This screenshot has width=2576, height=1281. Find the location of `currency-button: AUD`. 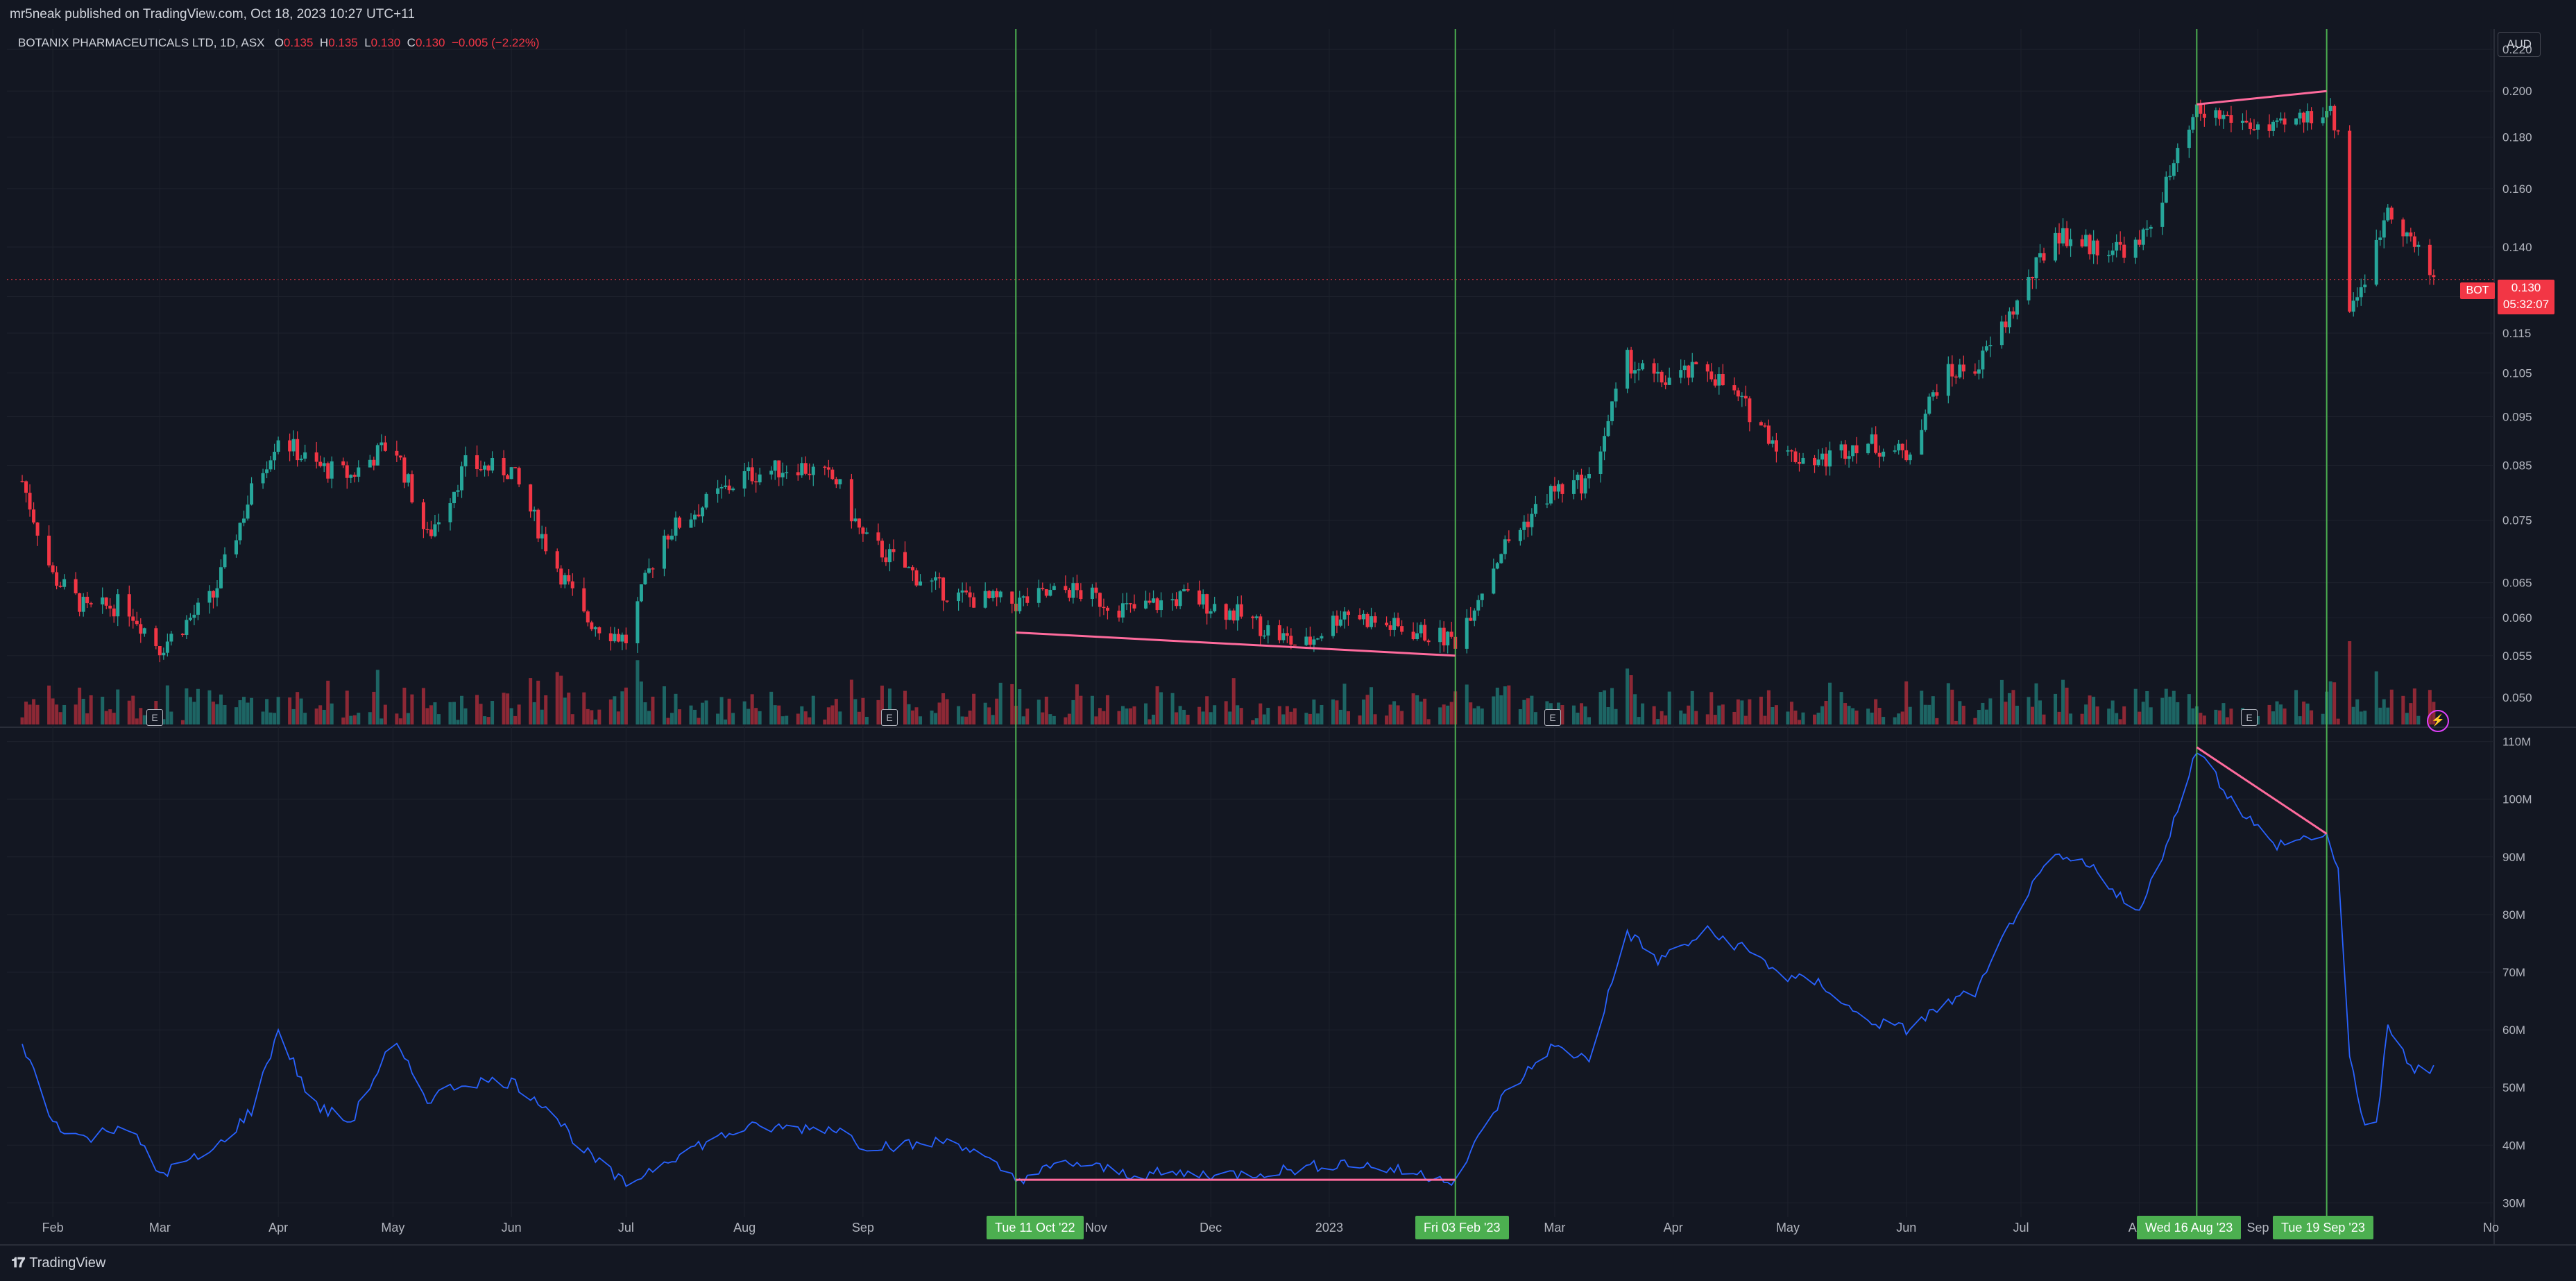

currency-button: AUD is located at coordinates (2519, 45).